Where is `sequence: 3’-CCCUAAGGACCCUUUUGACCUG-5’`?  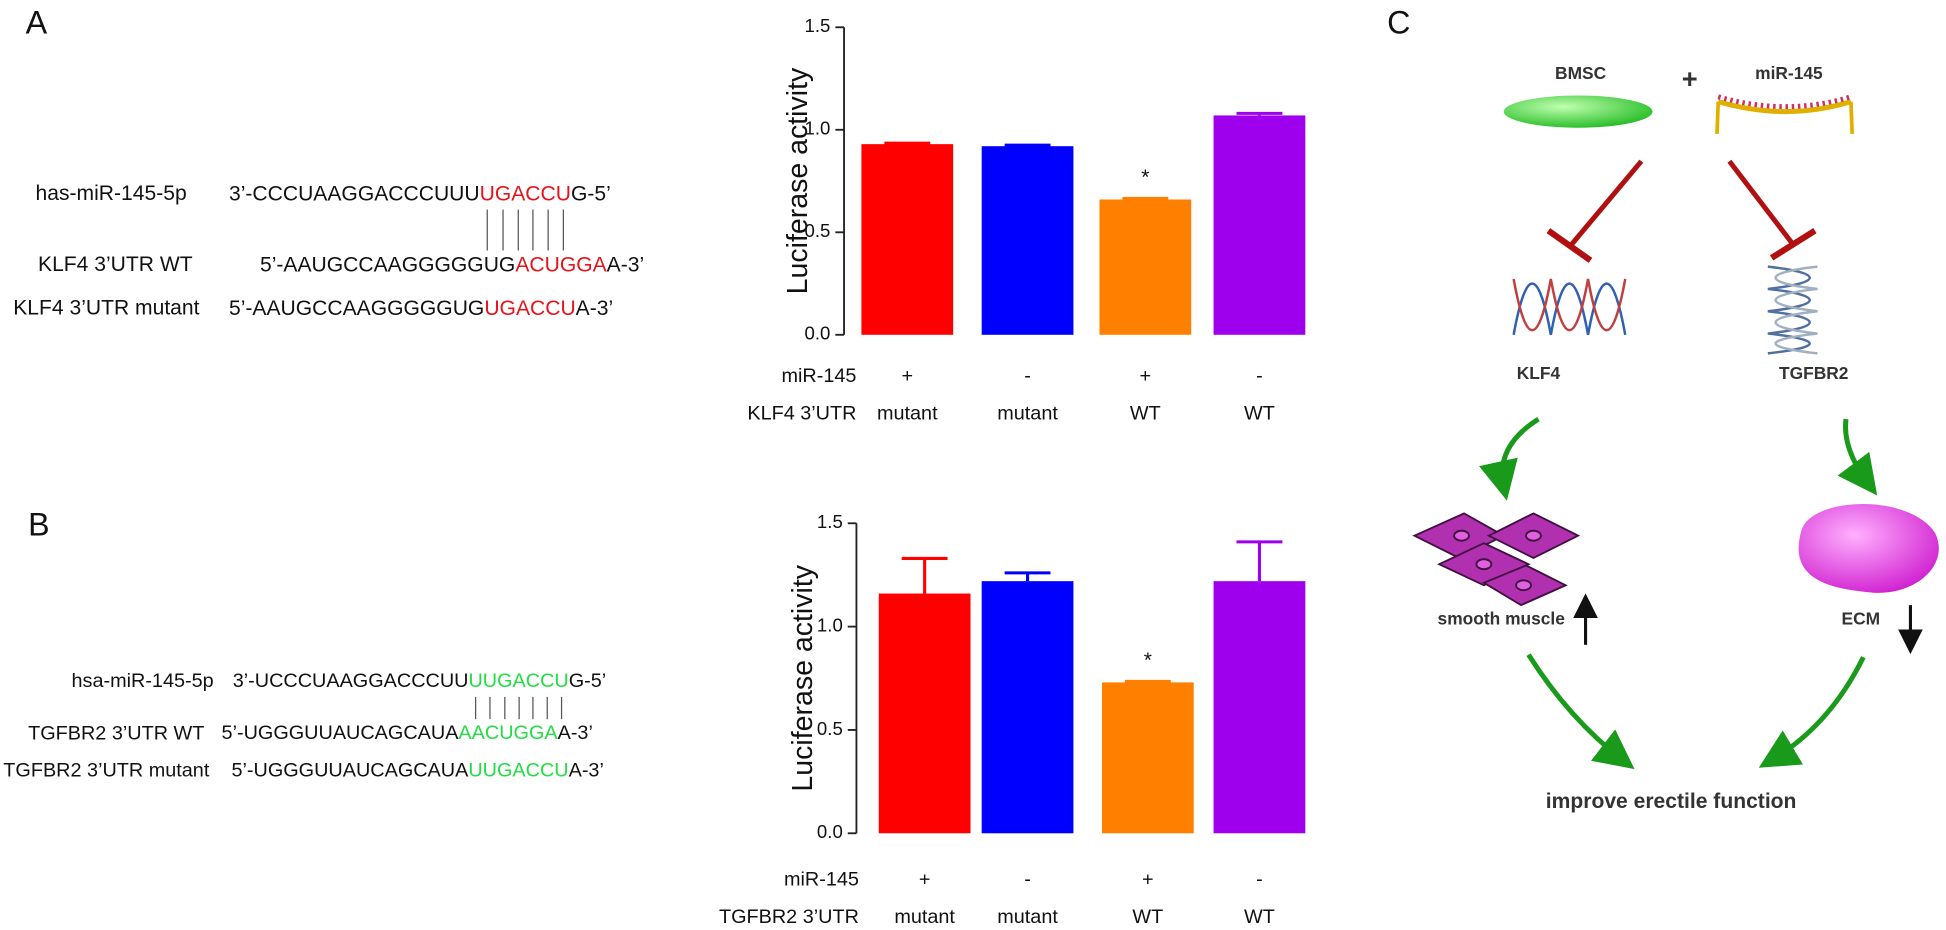 sequence: 3’-CCCUAAGGACCCUUUUGACCUG-5’ is located at coordinates (420, 193).